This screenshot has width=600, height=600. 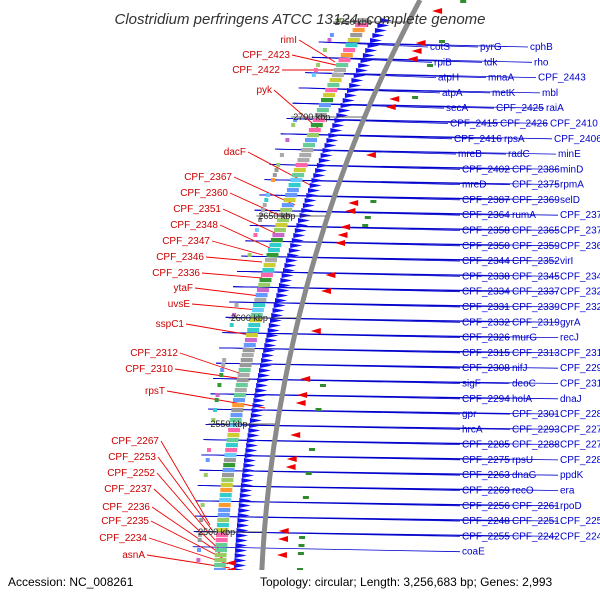 I want to click on left-gene-label: asnA, so click(x=133, y=555).